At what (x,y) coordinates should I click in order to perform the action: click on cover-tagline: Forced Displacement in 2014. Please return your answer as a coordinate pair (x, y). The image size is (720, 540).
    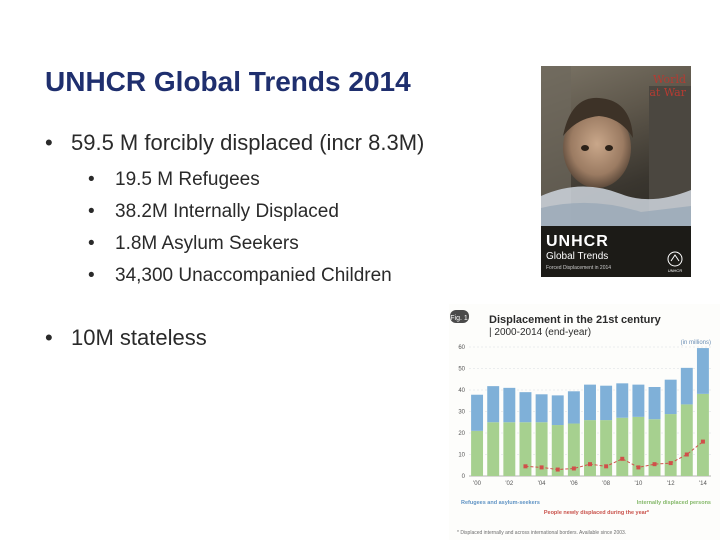
    Looking at the image, I should click on (578, 268).